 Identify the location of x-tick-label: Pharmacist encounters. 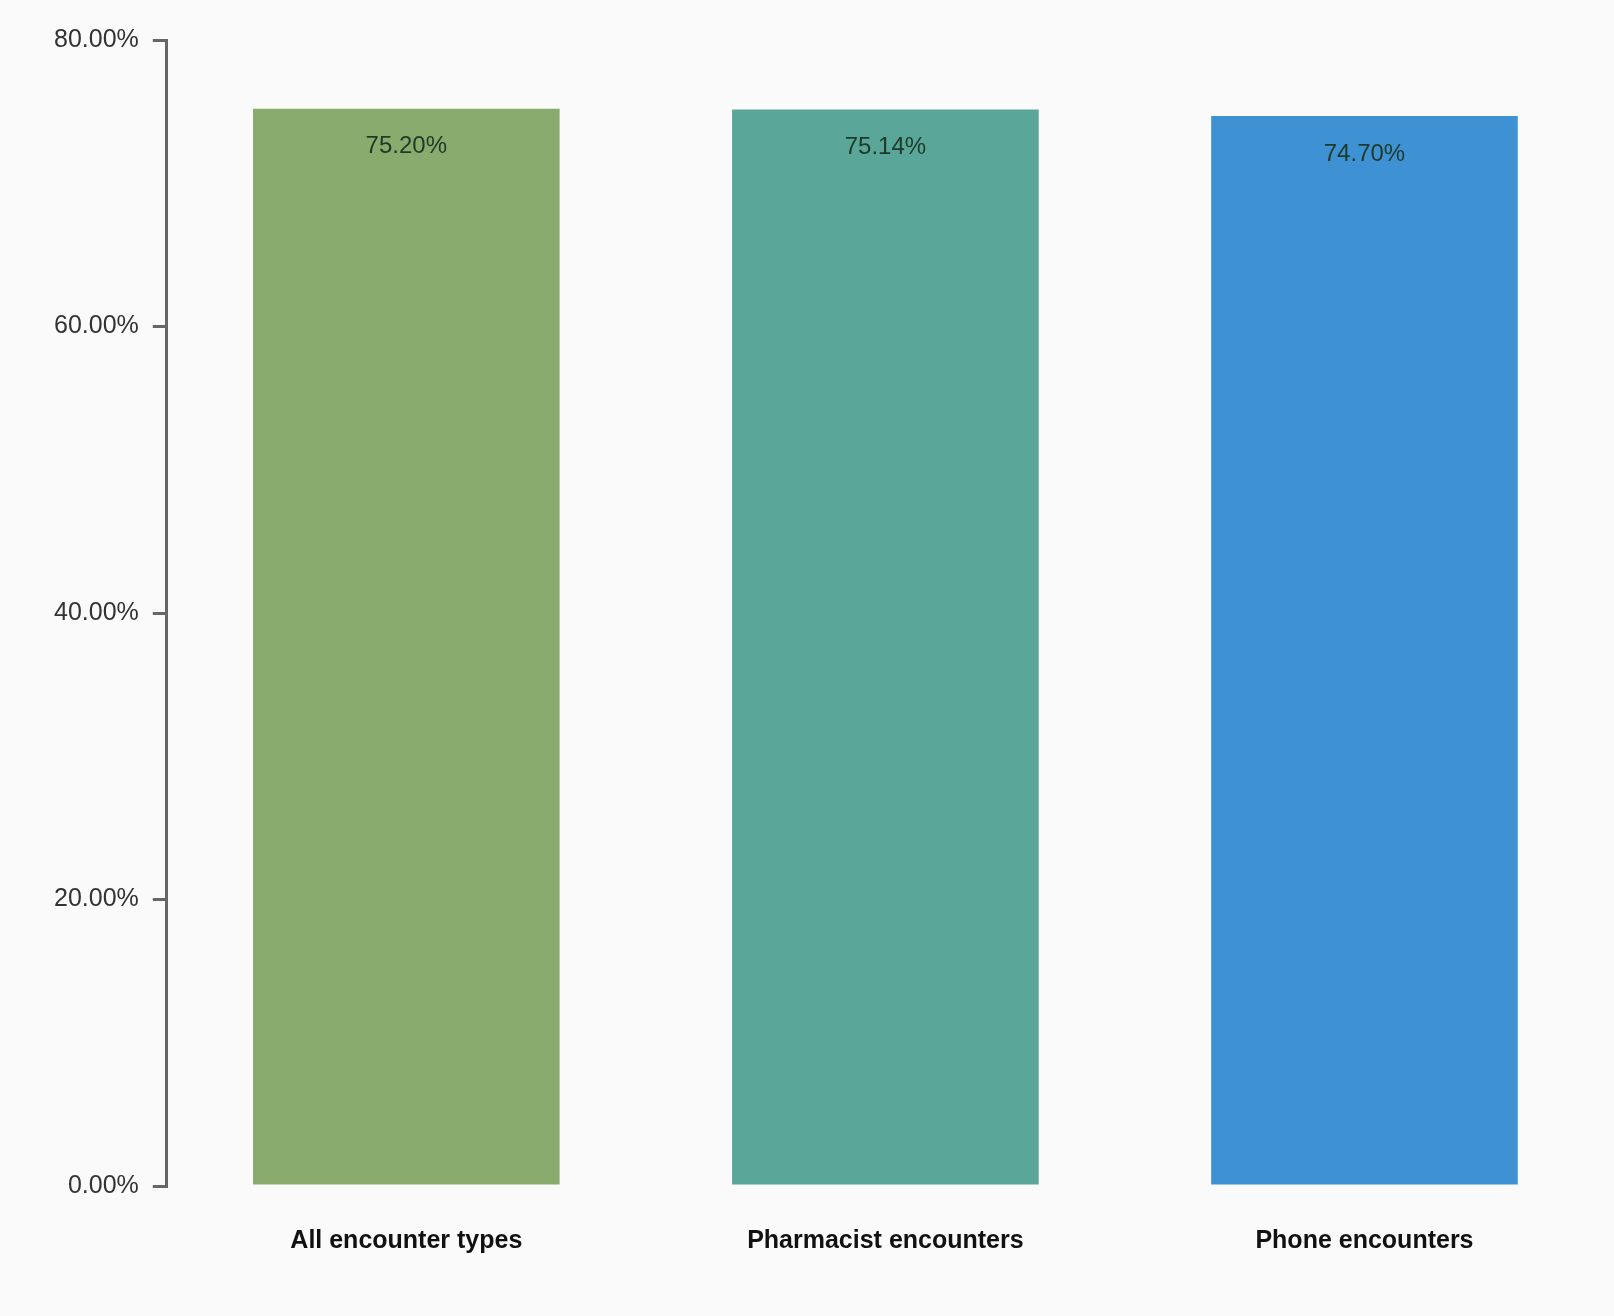
(885, 1238).